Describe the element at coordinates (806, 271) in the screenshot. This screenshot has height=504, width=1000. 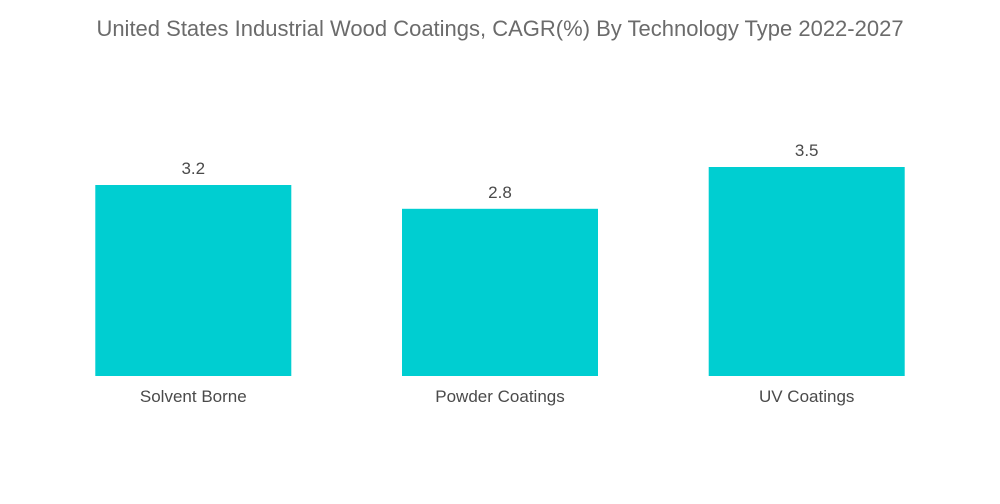
I see `bar-uv-coatings` at that location.